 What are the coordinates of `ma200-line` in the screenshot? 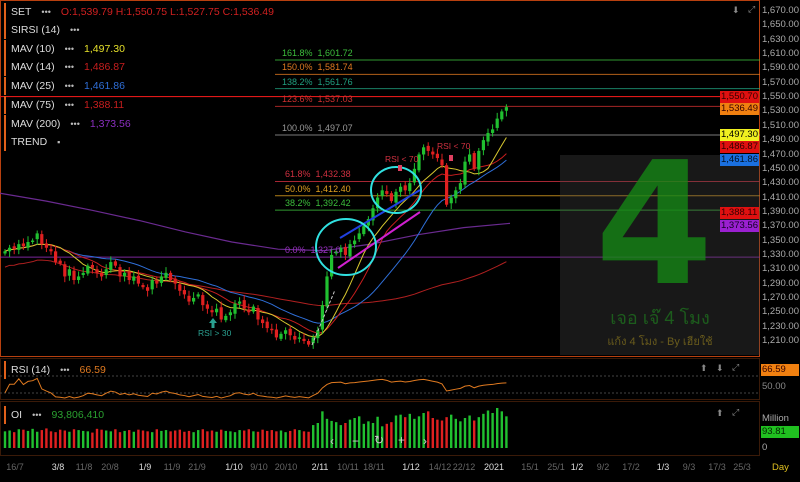 It's located at (255, 222).